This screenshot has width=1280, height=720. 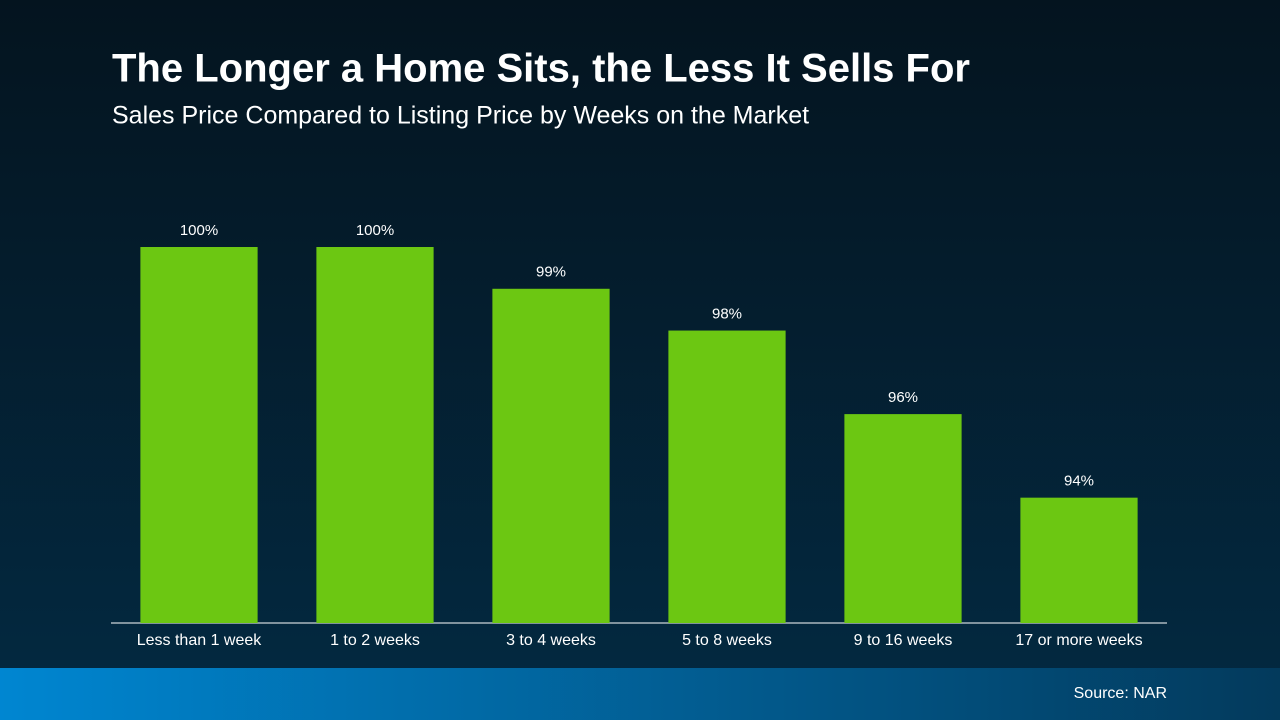 What do you see at coordinates (200, 640) in the screenshot?
I see `x-tick-label: Less than 1 week` at bounding box center [200, 640].